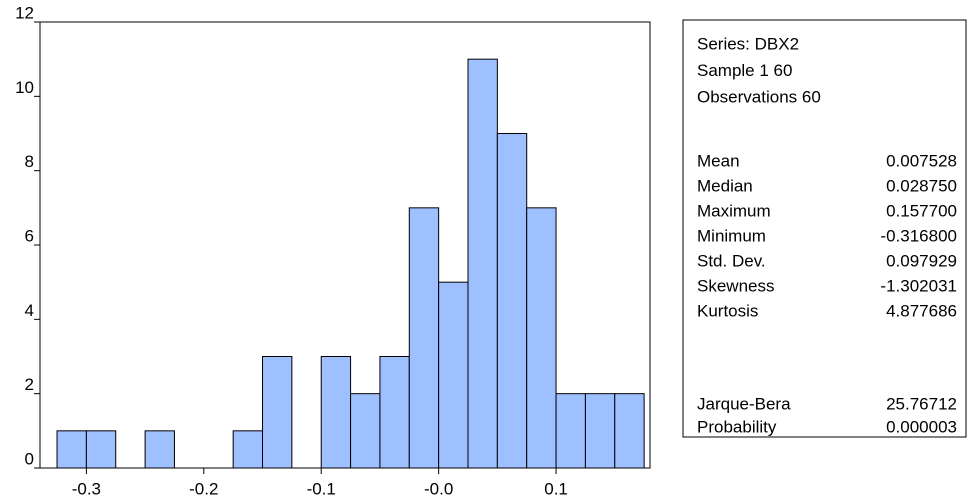 This screenshot has height=501, width=973. I want to click on stats-header: Series: DBX2, so click(748, 43).